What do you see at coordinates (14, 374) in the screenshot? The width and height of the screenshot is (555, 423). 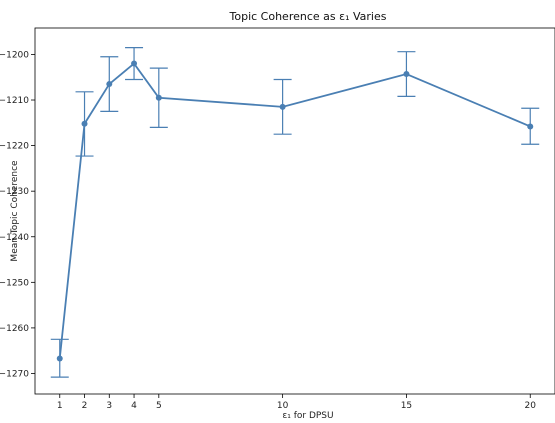 I see `y-tick-label: −1270` at bounding box center [14, 374].